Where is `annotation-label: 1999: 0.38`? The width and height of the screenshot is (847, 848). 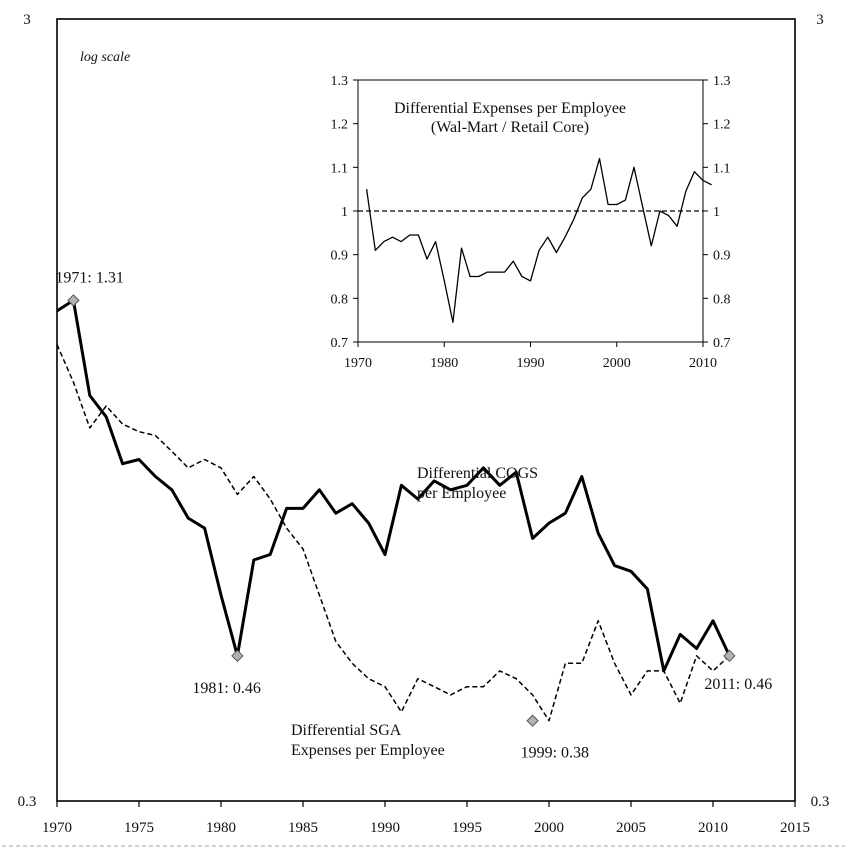 annotation-label: 1999: 0.38 is located at coordinates (555, 753).